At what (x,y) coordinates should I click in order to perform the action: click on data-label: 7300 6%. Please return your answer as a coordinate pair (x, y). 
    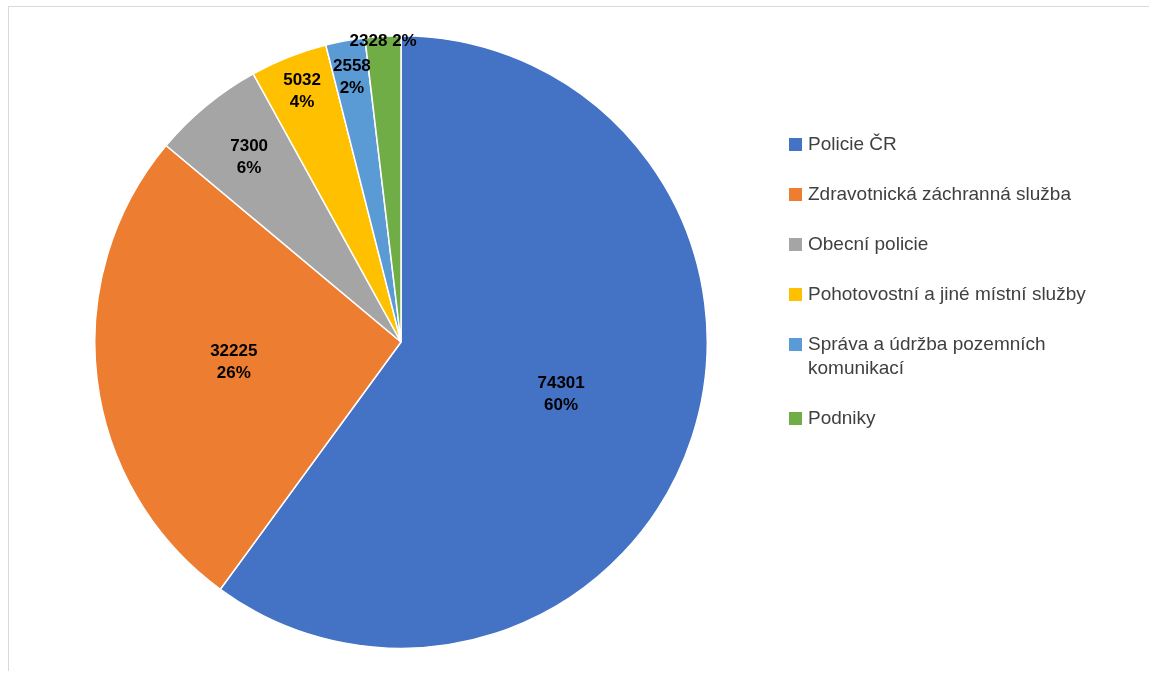
    Looking at the image, I should click on (249, 157).